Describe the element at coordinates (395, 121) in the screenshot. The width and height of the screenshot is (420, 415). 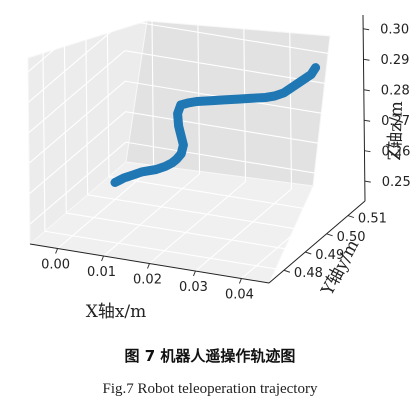
I see `z-tick-label: 0.27` at that location.